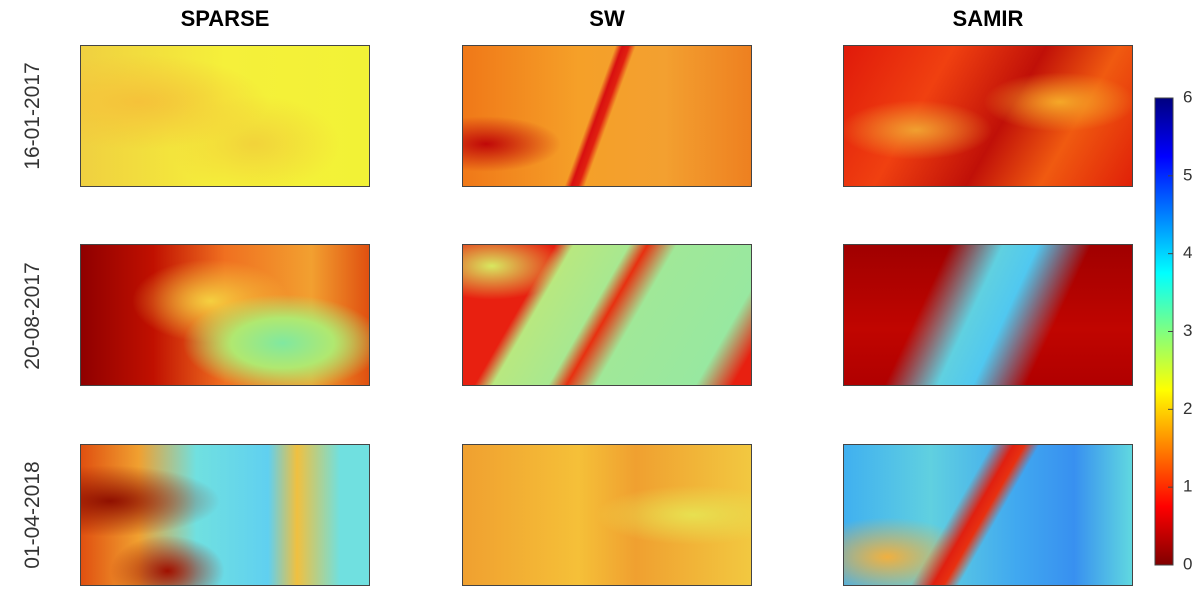  I want to click on column-title: SPARSE, so click(225, 18).